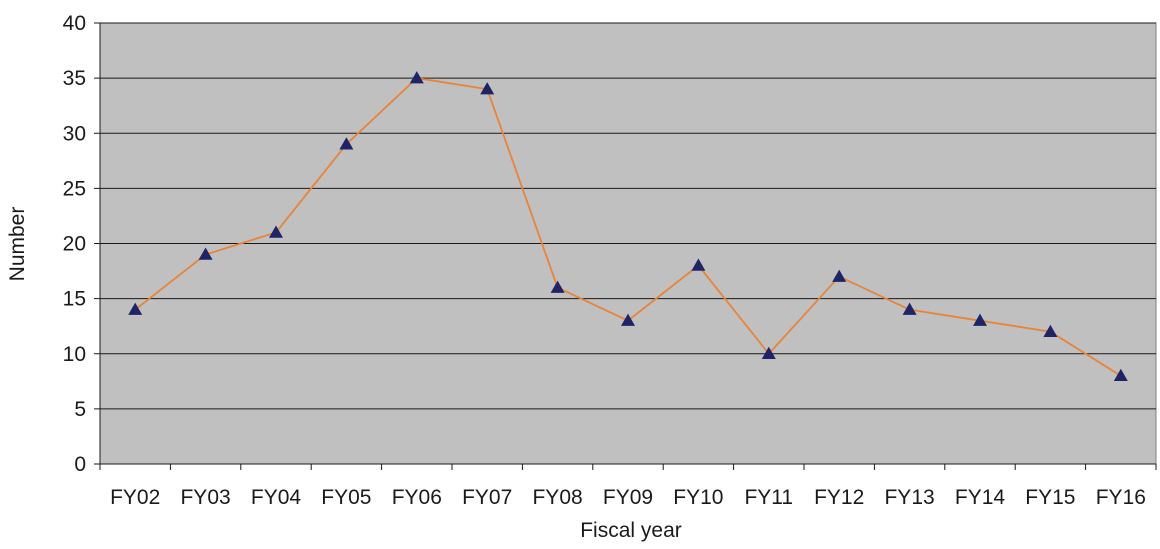 This screenshot has height=549, width=1160. What do you see at coordinates (74, 354) in the screenshot?
I see `y-tick-label: 10` at bounding box center [74, 354].